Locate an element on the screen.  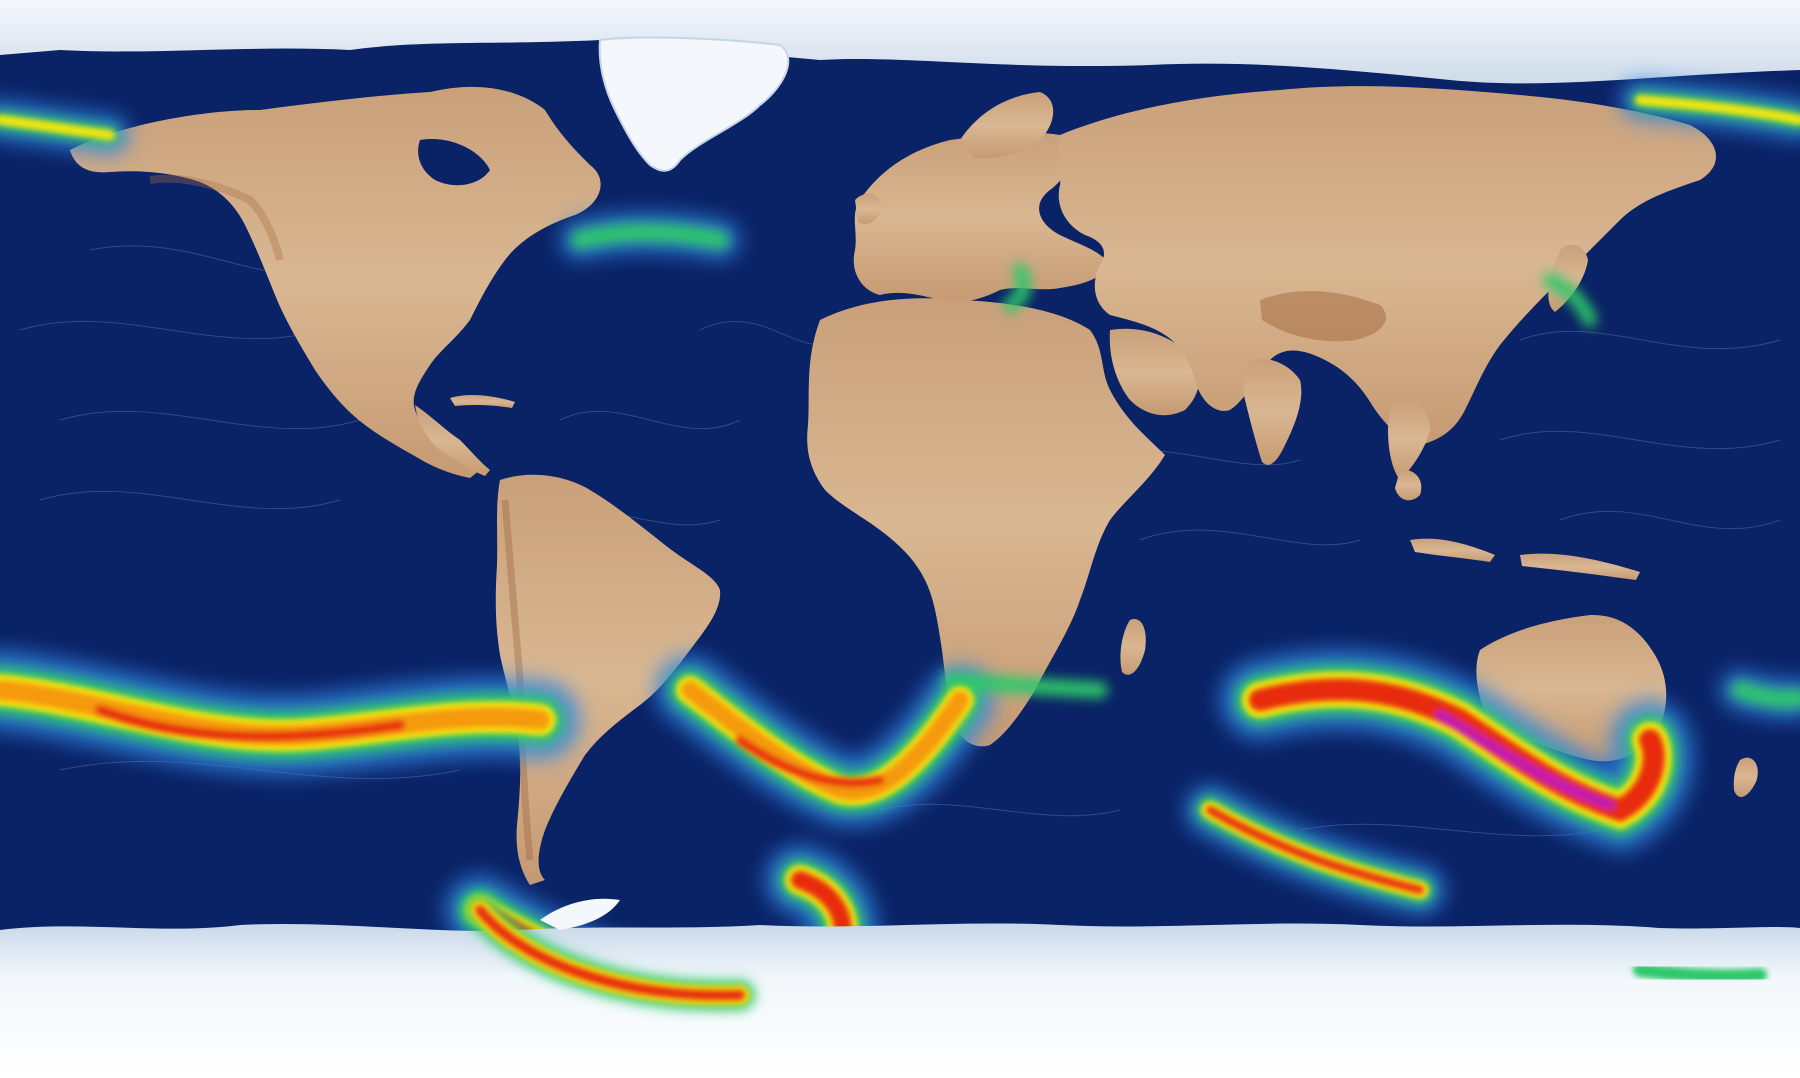
arabian-peninsula is located at coordinates (1154, 372).